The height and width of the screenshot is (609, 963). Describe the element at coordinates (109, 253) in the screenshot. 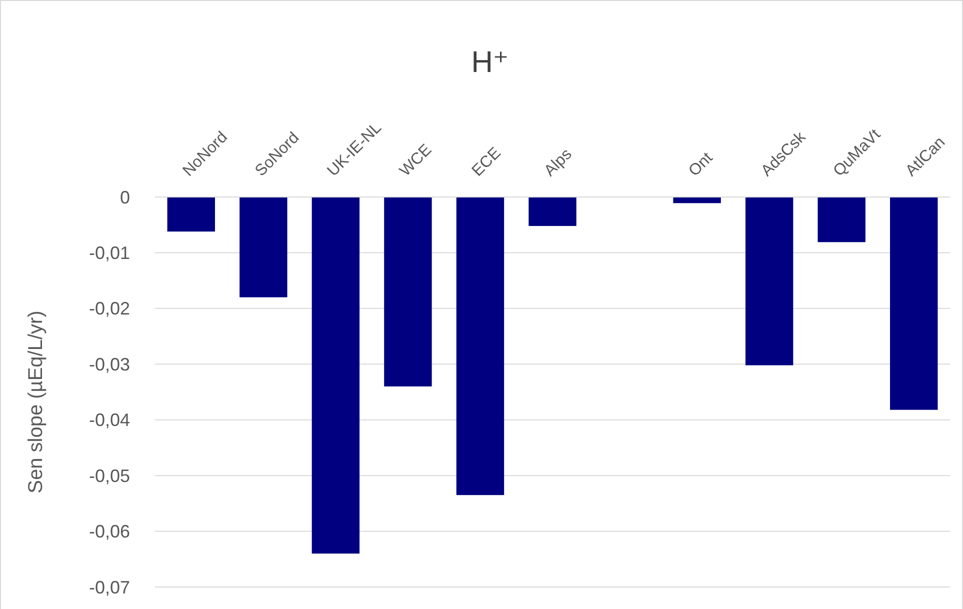

I see `y-tick-label: -0,01` at that location.